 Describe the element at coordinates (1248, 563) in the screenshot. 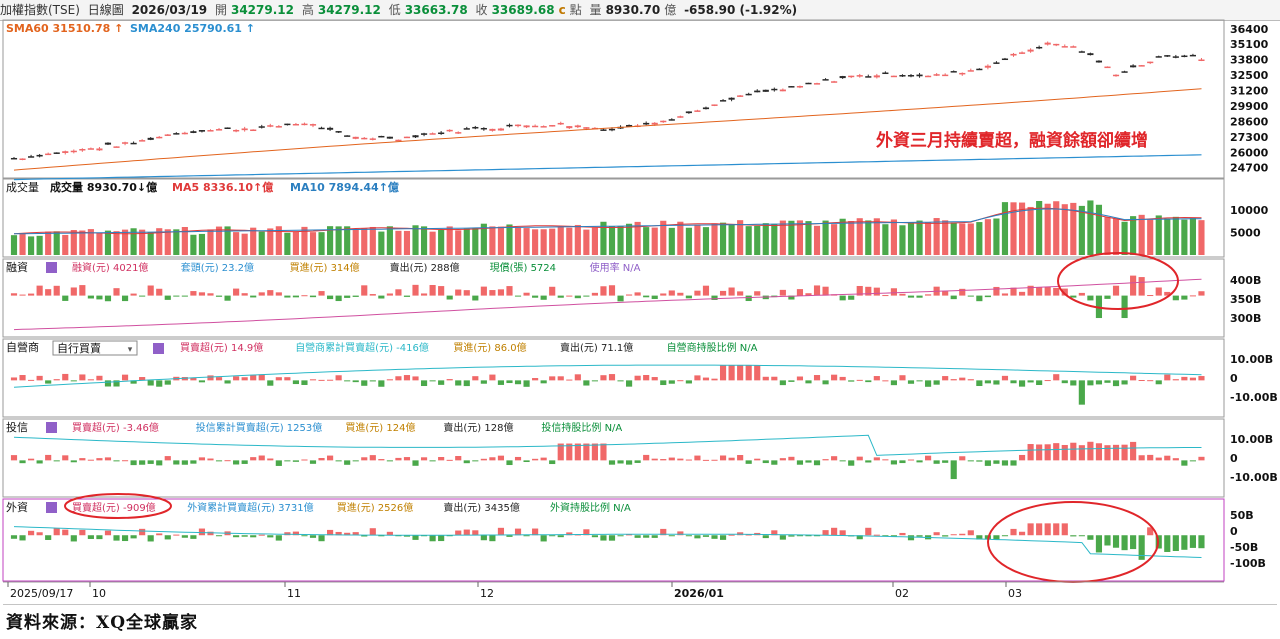

I see `foreign-y-tick-3: -100B` at that location.